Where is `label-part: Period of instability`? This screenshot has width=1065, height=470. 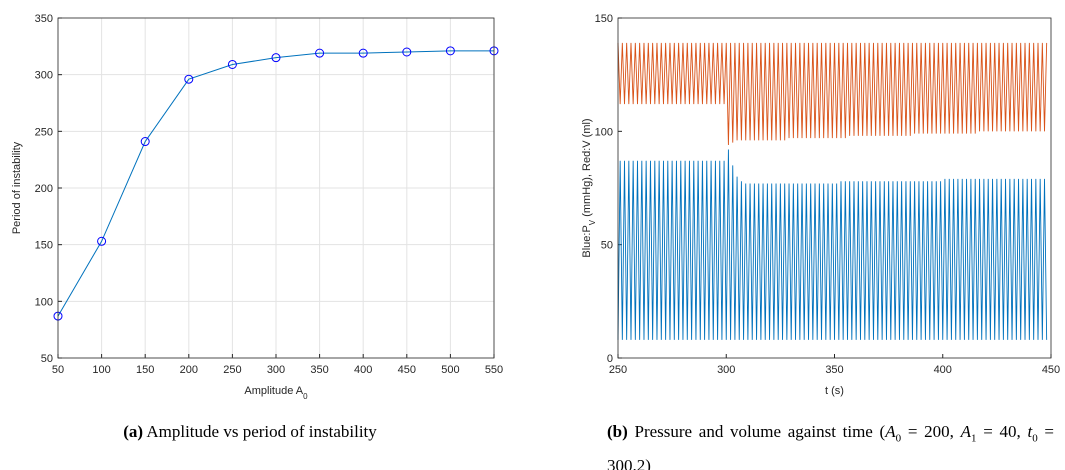
label-part: Period of instability is located at coordinates (17, 187).